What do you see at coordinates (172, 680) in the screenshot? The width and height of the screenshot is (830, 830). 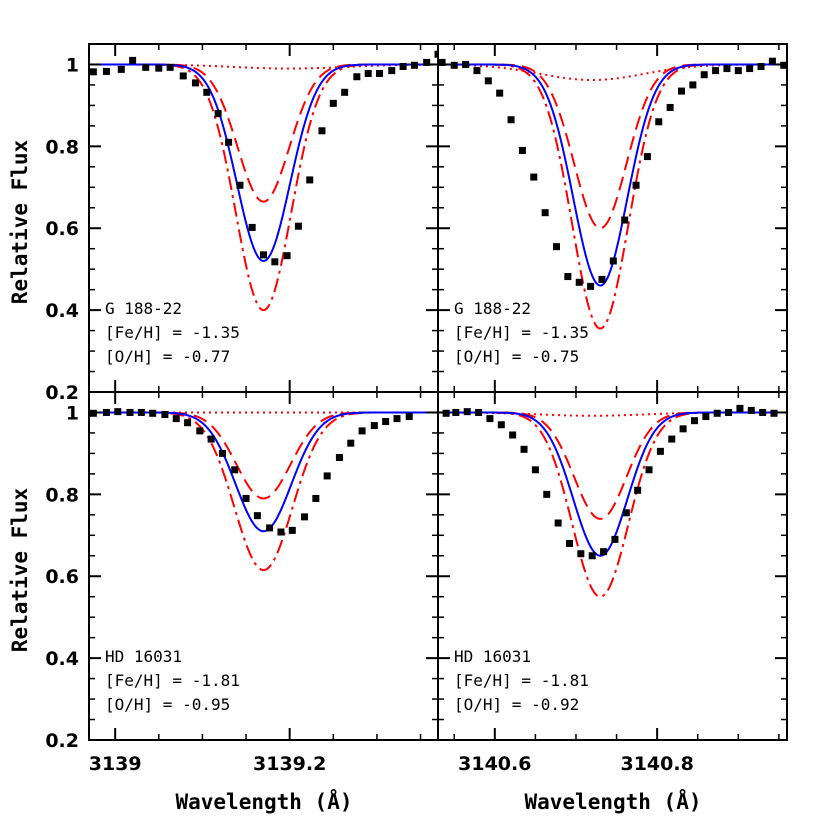 I see `panel-annotation: [Fe/H] = -1.81` at bounding box center [172, 680].